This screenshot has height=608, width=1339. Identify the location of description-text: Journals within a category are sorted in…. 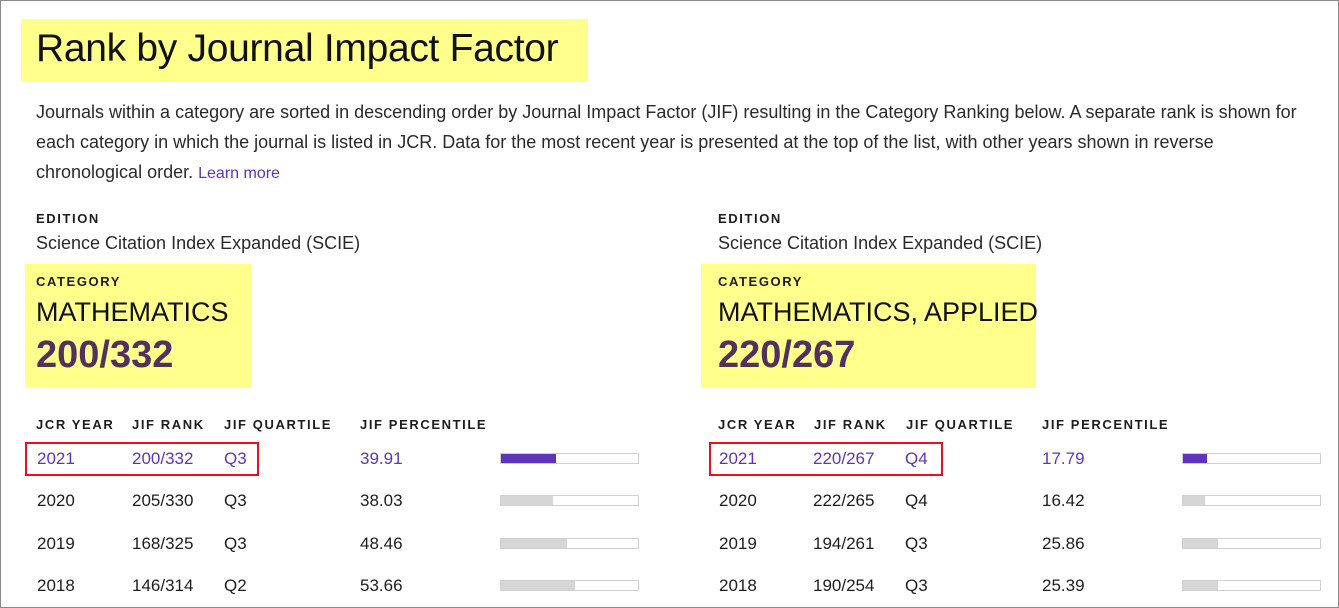
(666, 142).